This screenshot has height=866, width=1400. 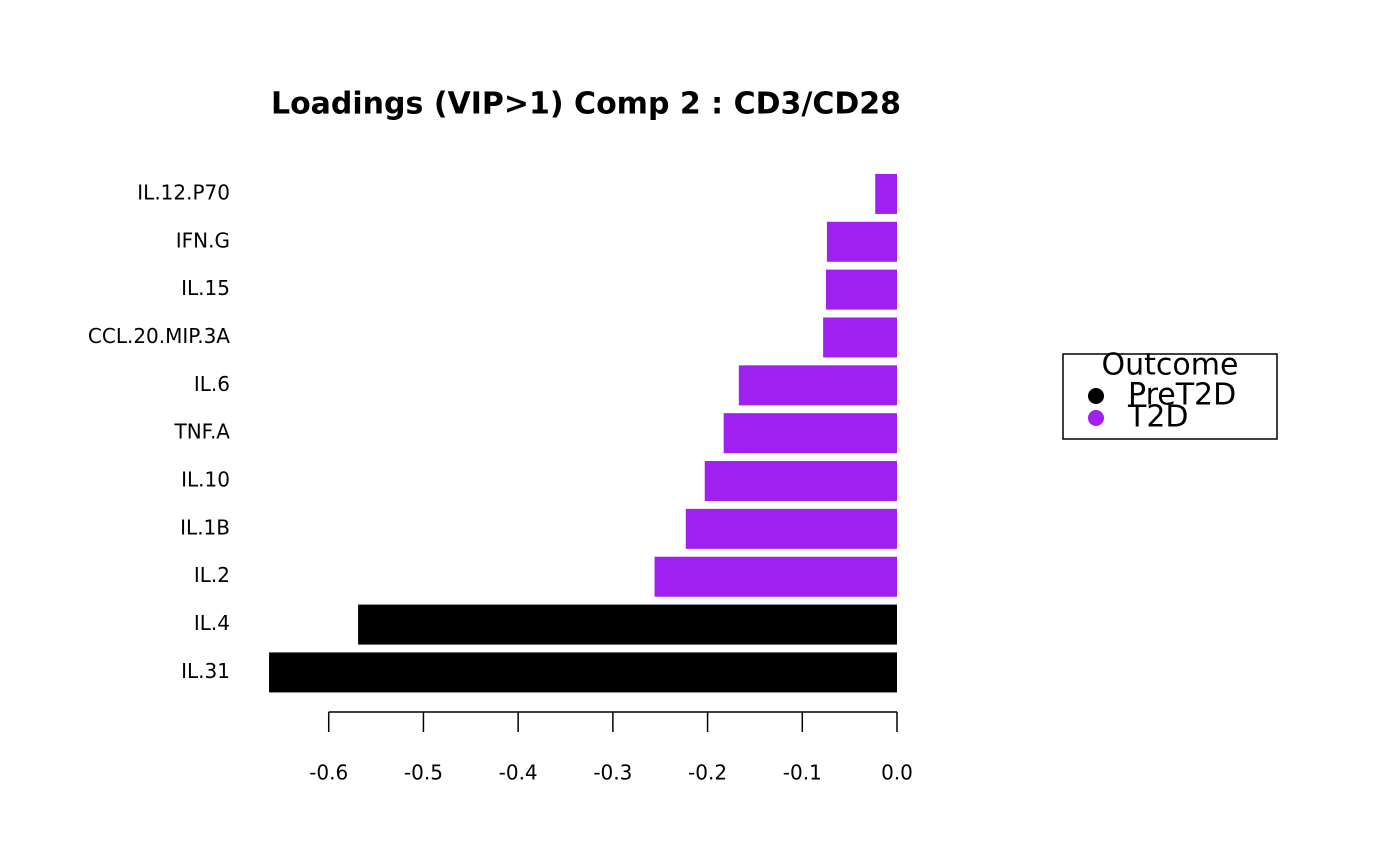 I want to click on y-tick-label: IL.4, so click(x=212, y=623).